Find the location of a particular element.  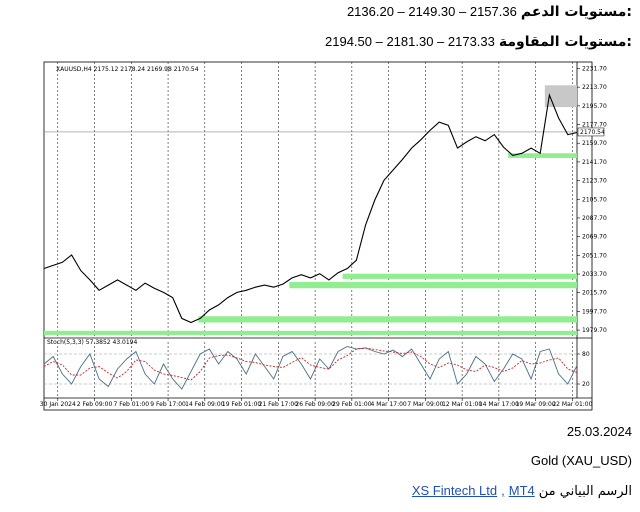

date-row: 25.03.2024 is located at coordinates (599, 431).